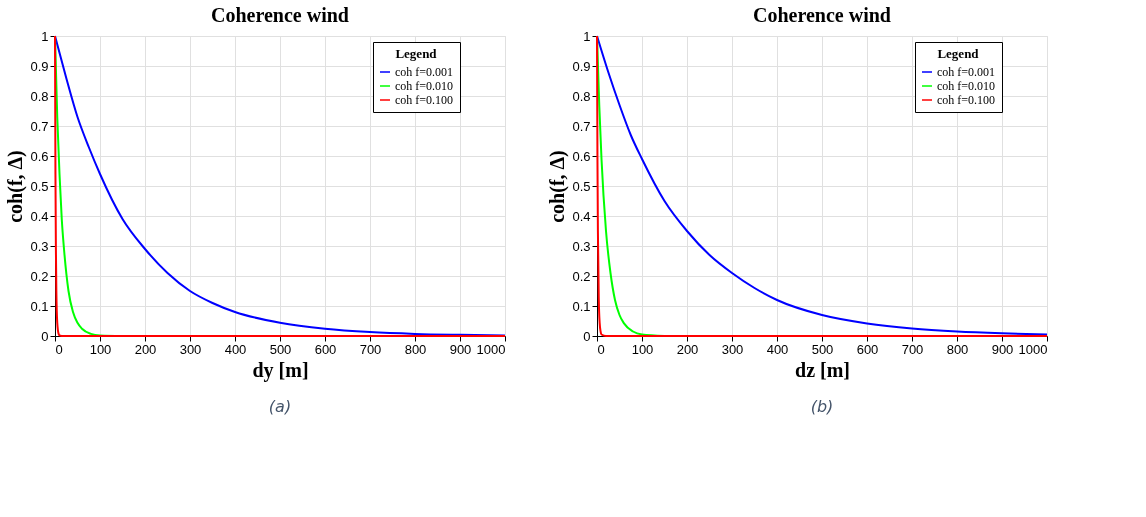 This screenshot has width=1146, height=517. What do you see at coordinates (822, 369) in the screenshot?
I see `x-axis-title: dz [m]` at bounding box center [822, 369].